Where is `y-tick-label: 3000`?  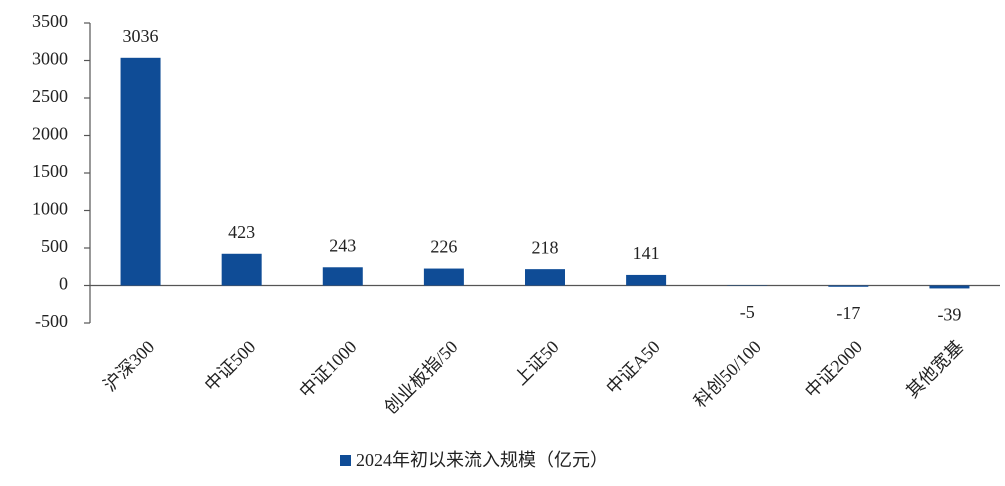 y-tick-label: 3000 is located at coordinates (50, 59).